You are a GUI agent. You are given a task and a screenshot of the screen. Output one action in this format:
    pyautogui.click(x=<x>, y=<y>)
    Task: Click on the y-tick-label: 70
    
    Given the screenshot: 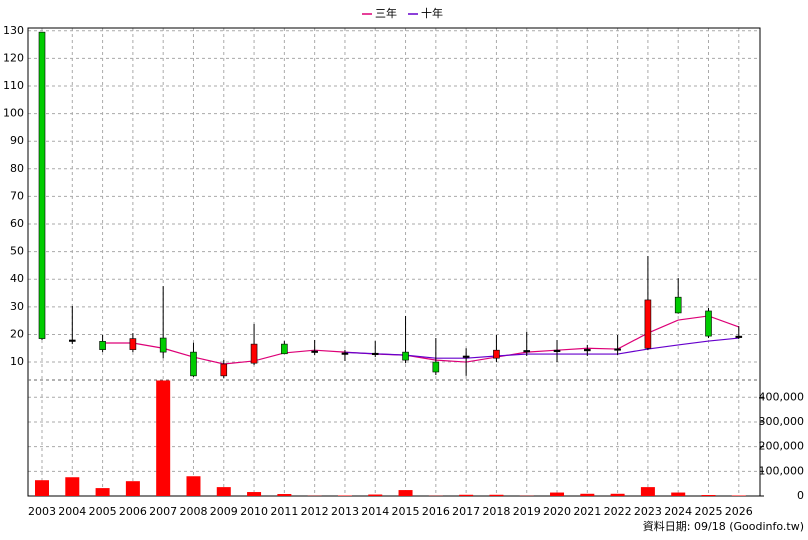 What is the action you would take?
    pyautogui.click(x=17, y=195)
    